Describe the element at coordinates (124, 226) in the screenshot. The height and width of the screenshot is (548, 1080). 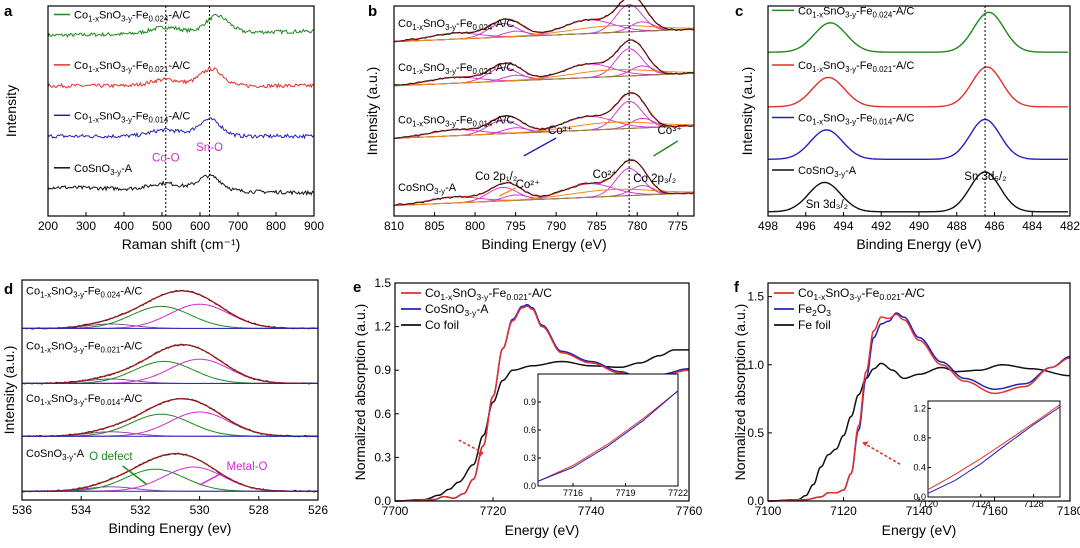
I see `x-tick-label: 400` at that location.